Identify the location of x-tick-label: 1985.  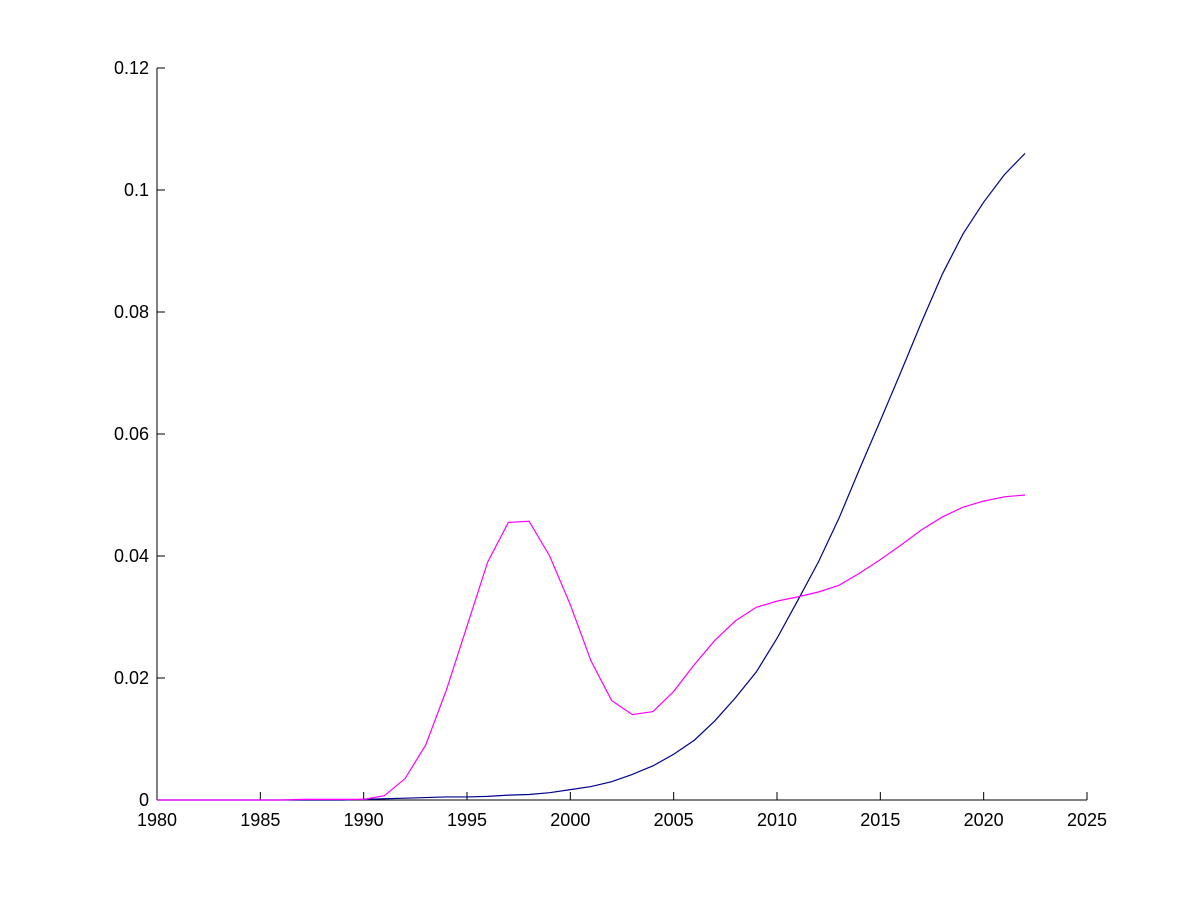
(260, 820).